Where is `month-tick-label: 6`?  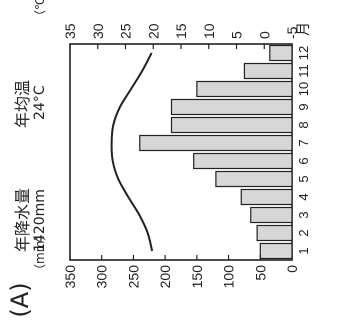 month-tick-label: 6 is located at coordinates (303, 160).